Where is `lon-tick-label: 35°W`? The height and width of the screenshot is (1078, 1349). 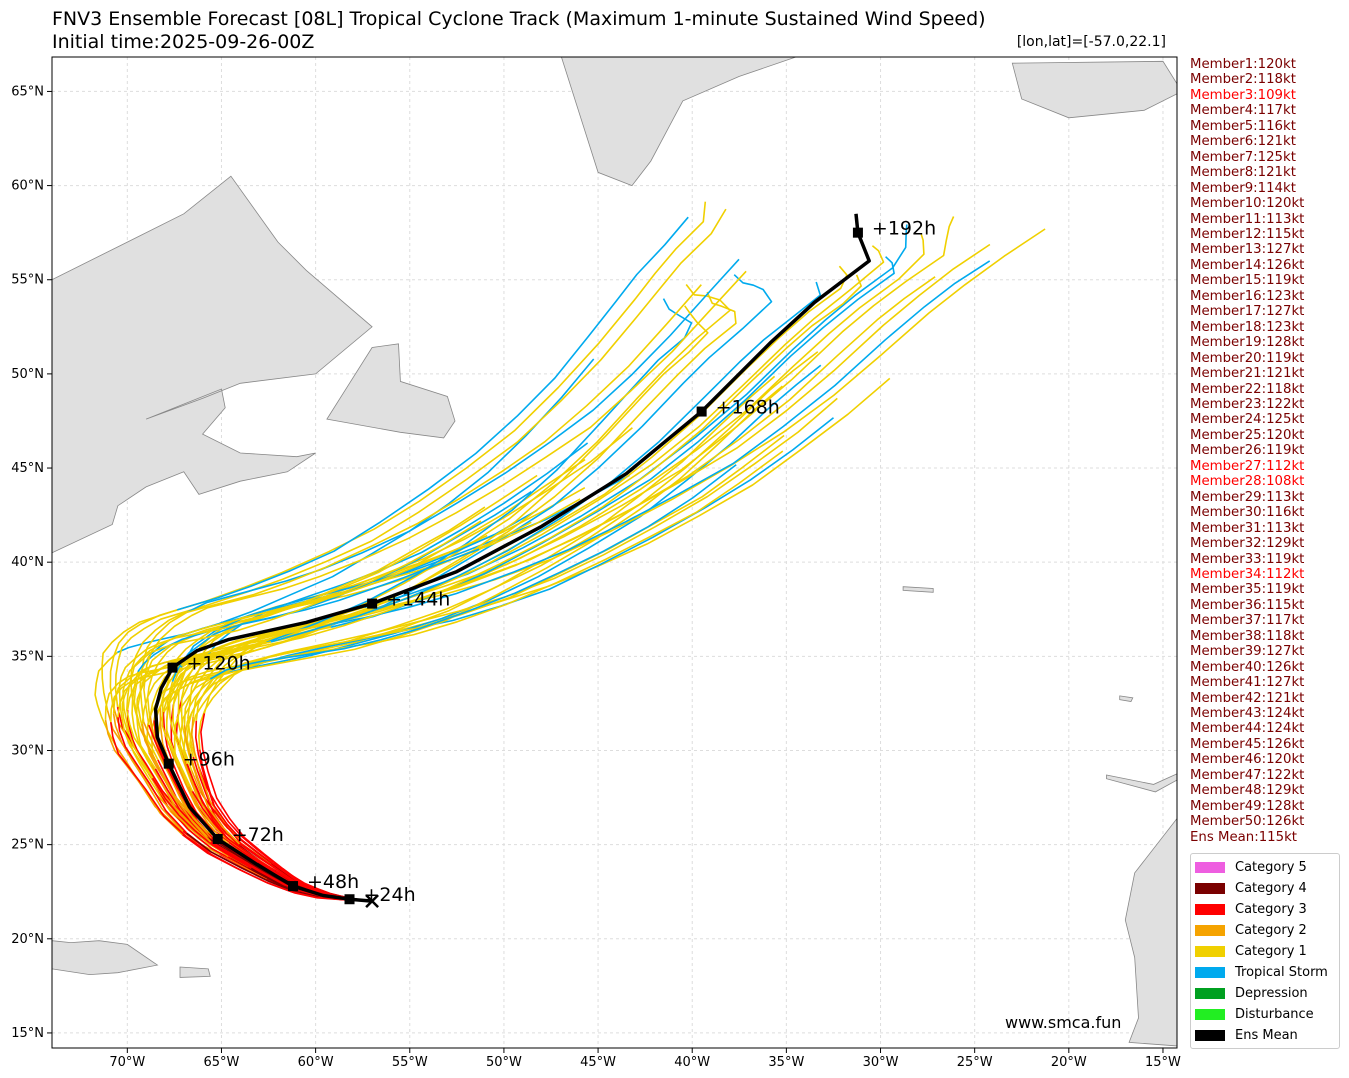
lon-tick-label: 35°W is located at coordinates (786, 1062).